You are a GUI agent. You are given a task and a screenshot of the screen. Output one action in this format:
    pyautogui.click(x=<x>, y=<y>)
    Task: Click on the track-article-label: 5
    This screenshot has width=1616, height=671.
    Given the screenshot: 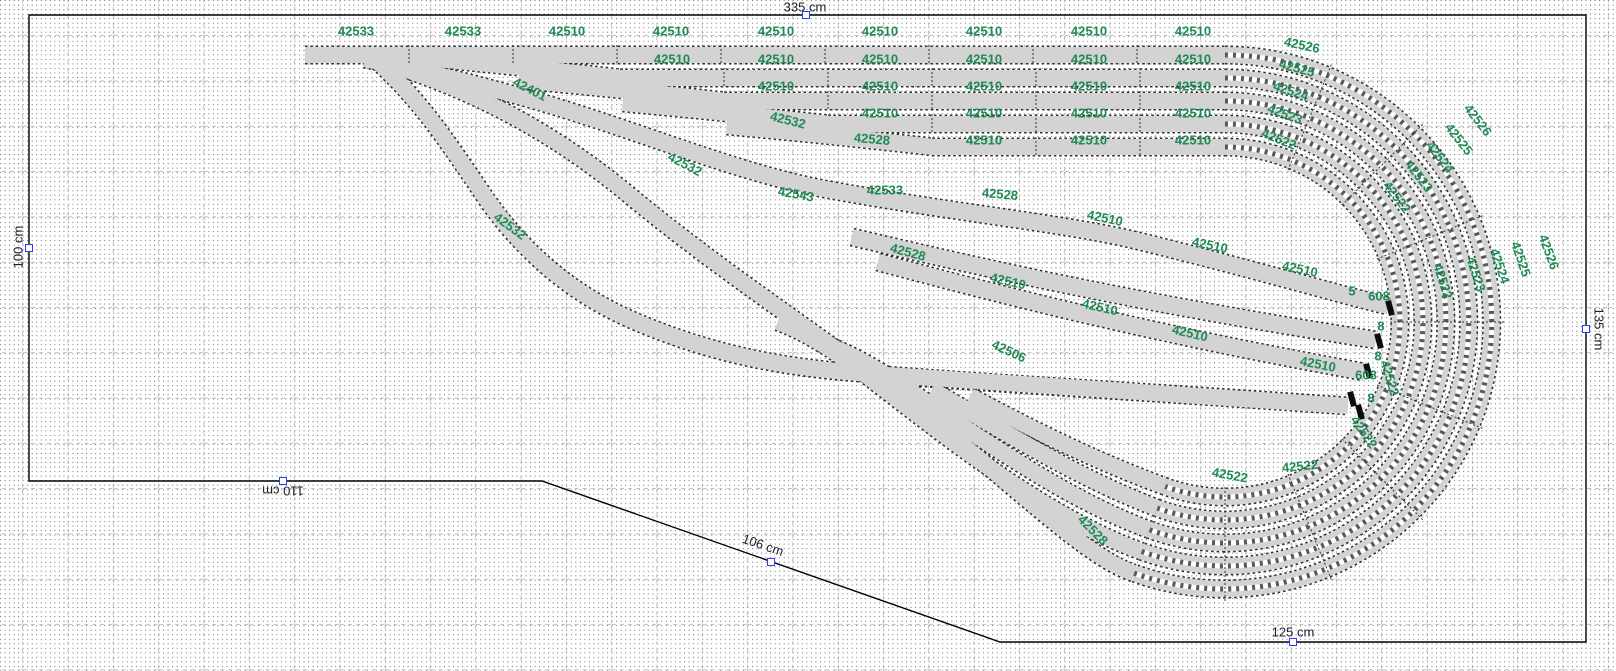 What is the action you would take?
    pyautogui.click(x=1352, y=291)
    